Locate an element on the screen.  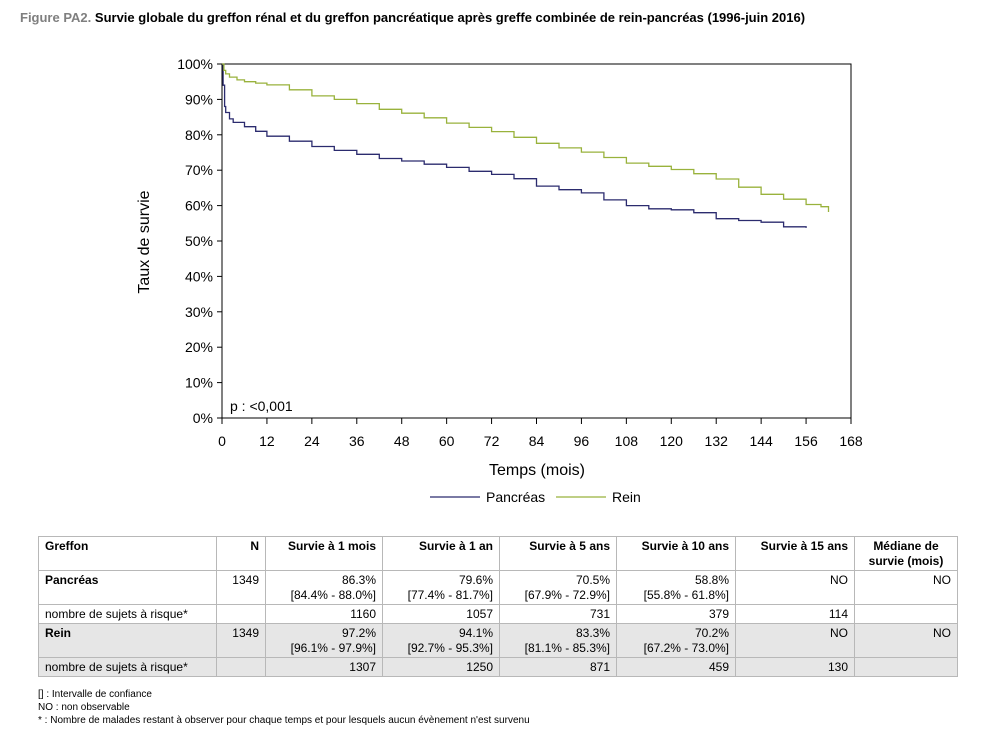
x-tick-label: 108 is located at coordinates (627, 441).